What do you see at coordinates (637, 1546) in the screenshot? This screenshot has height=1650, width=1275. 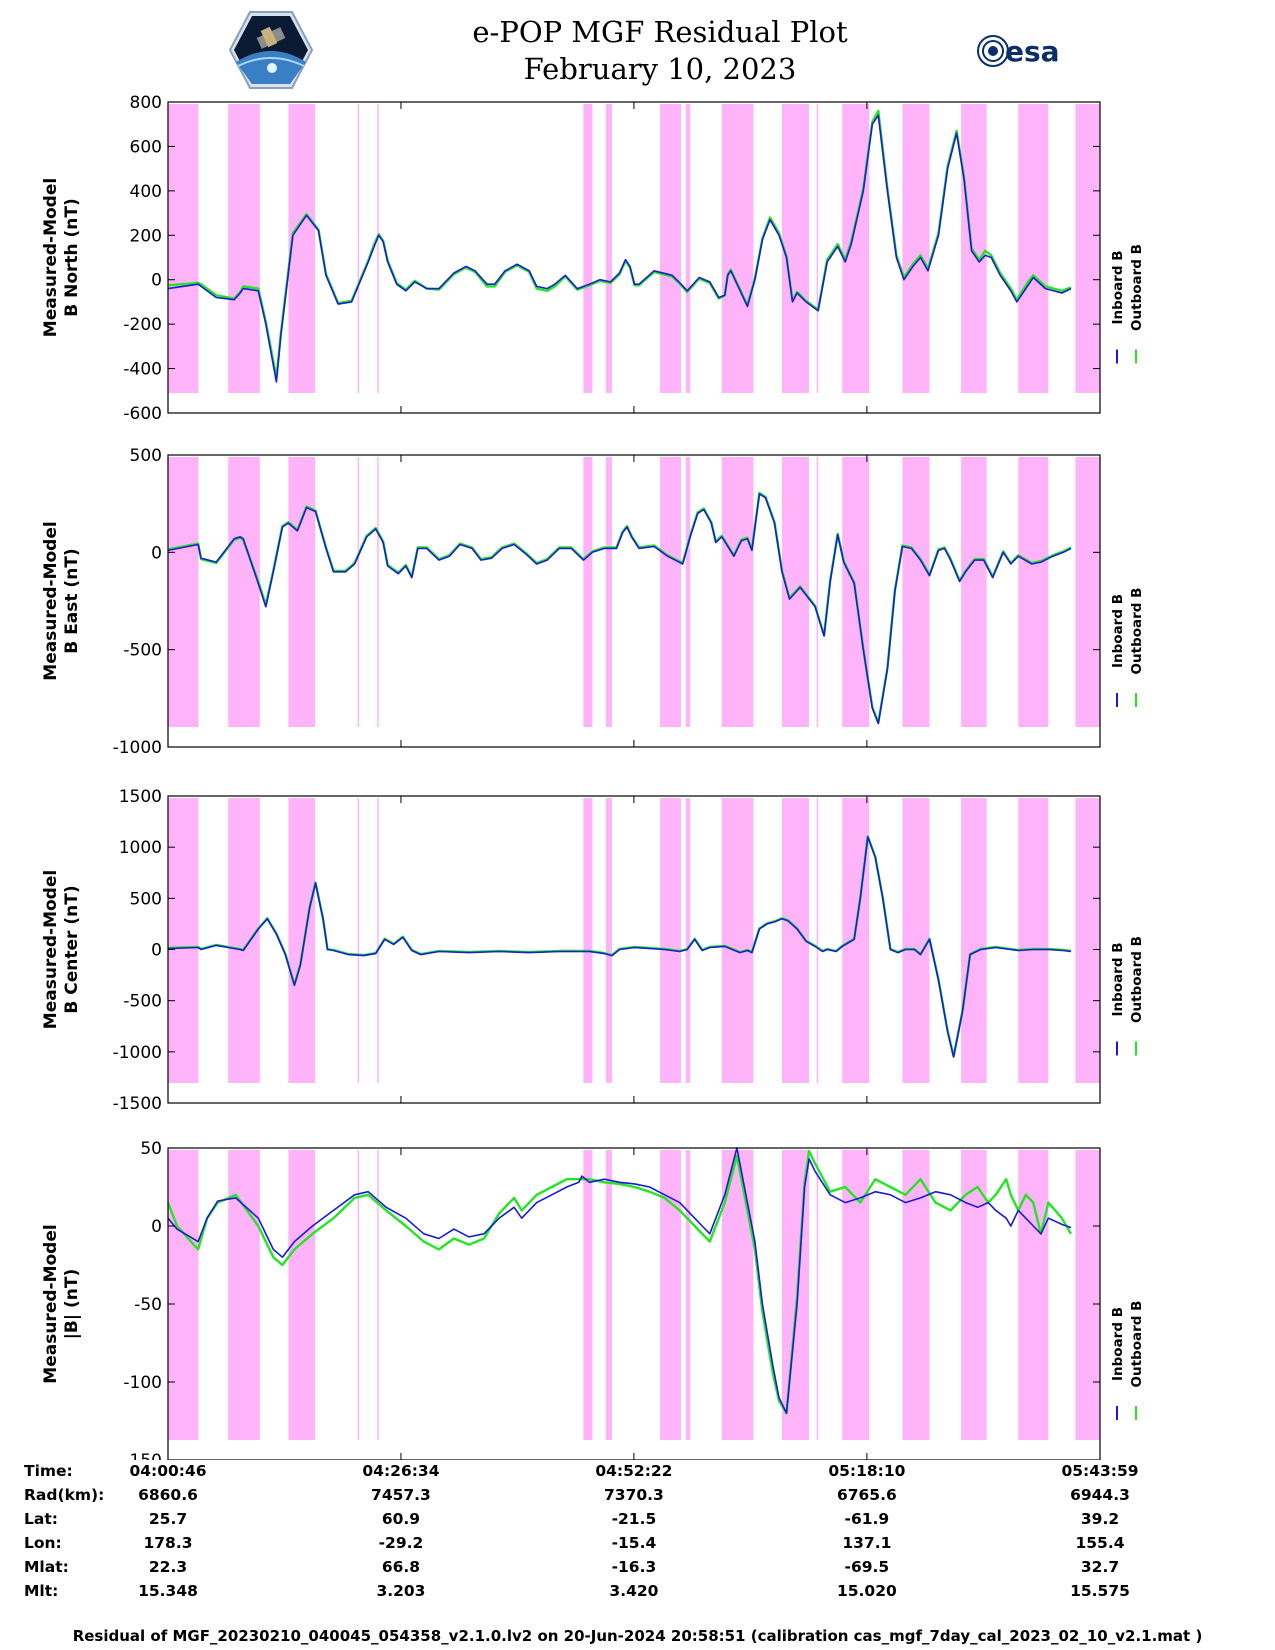 I see `info-row: Lon: 178.3 -29.2 -15.4 137.1 155.4` at bounding box center [637, 1546].